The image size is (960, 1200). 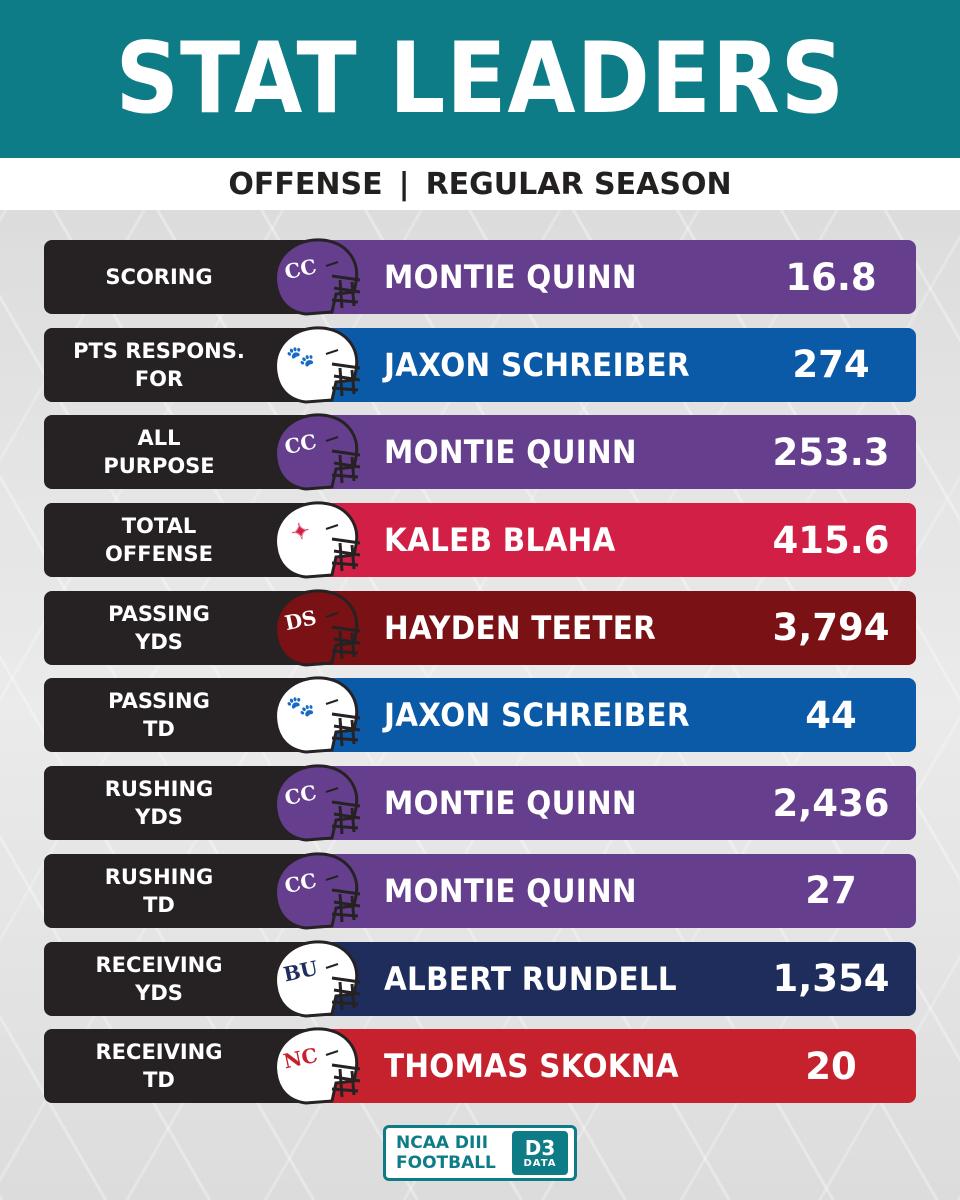 I want to click on leader-bar: THOMAS SKOKNA 20, so click(x=615, y=1066).